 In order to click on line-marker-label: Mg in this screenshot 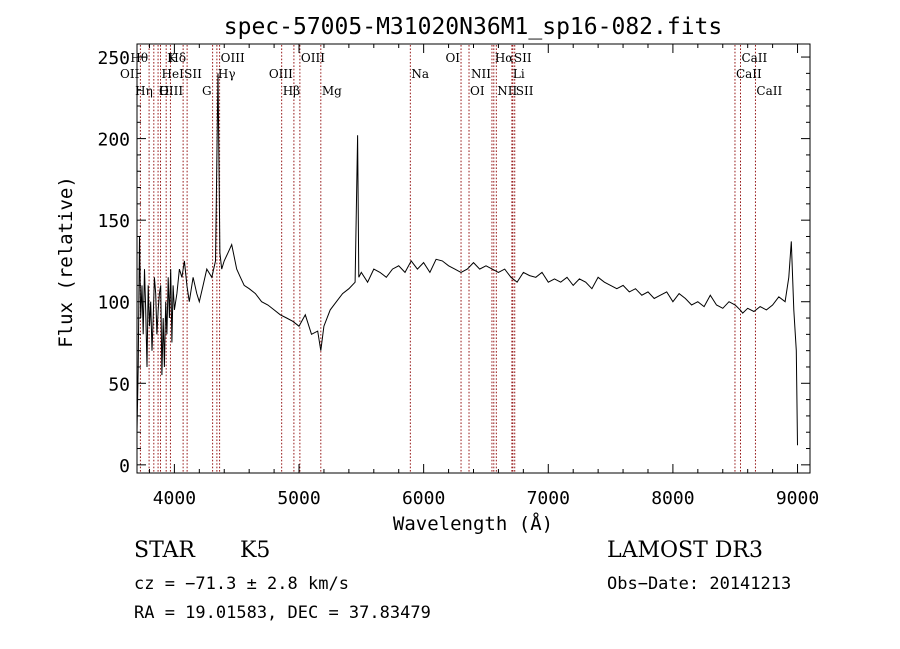, I will do `click(332, 91)`.